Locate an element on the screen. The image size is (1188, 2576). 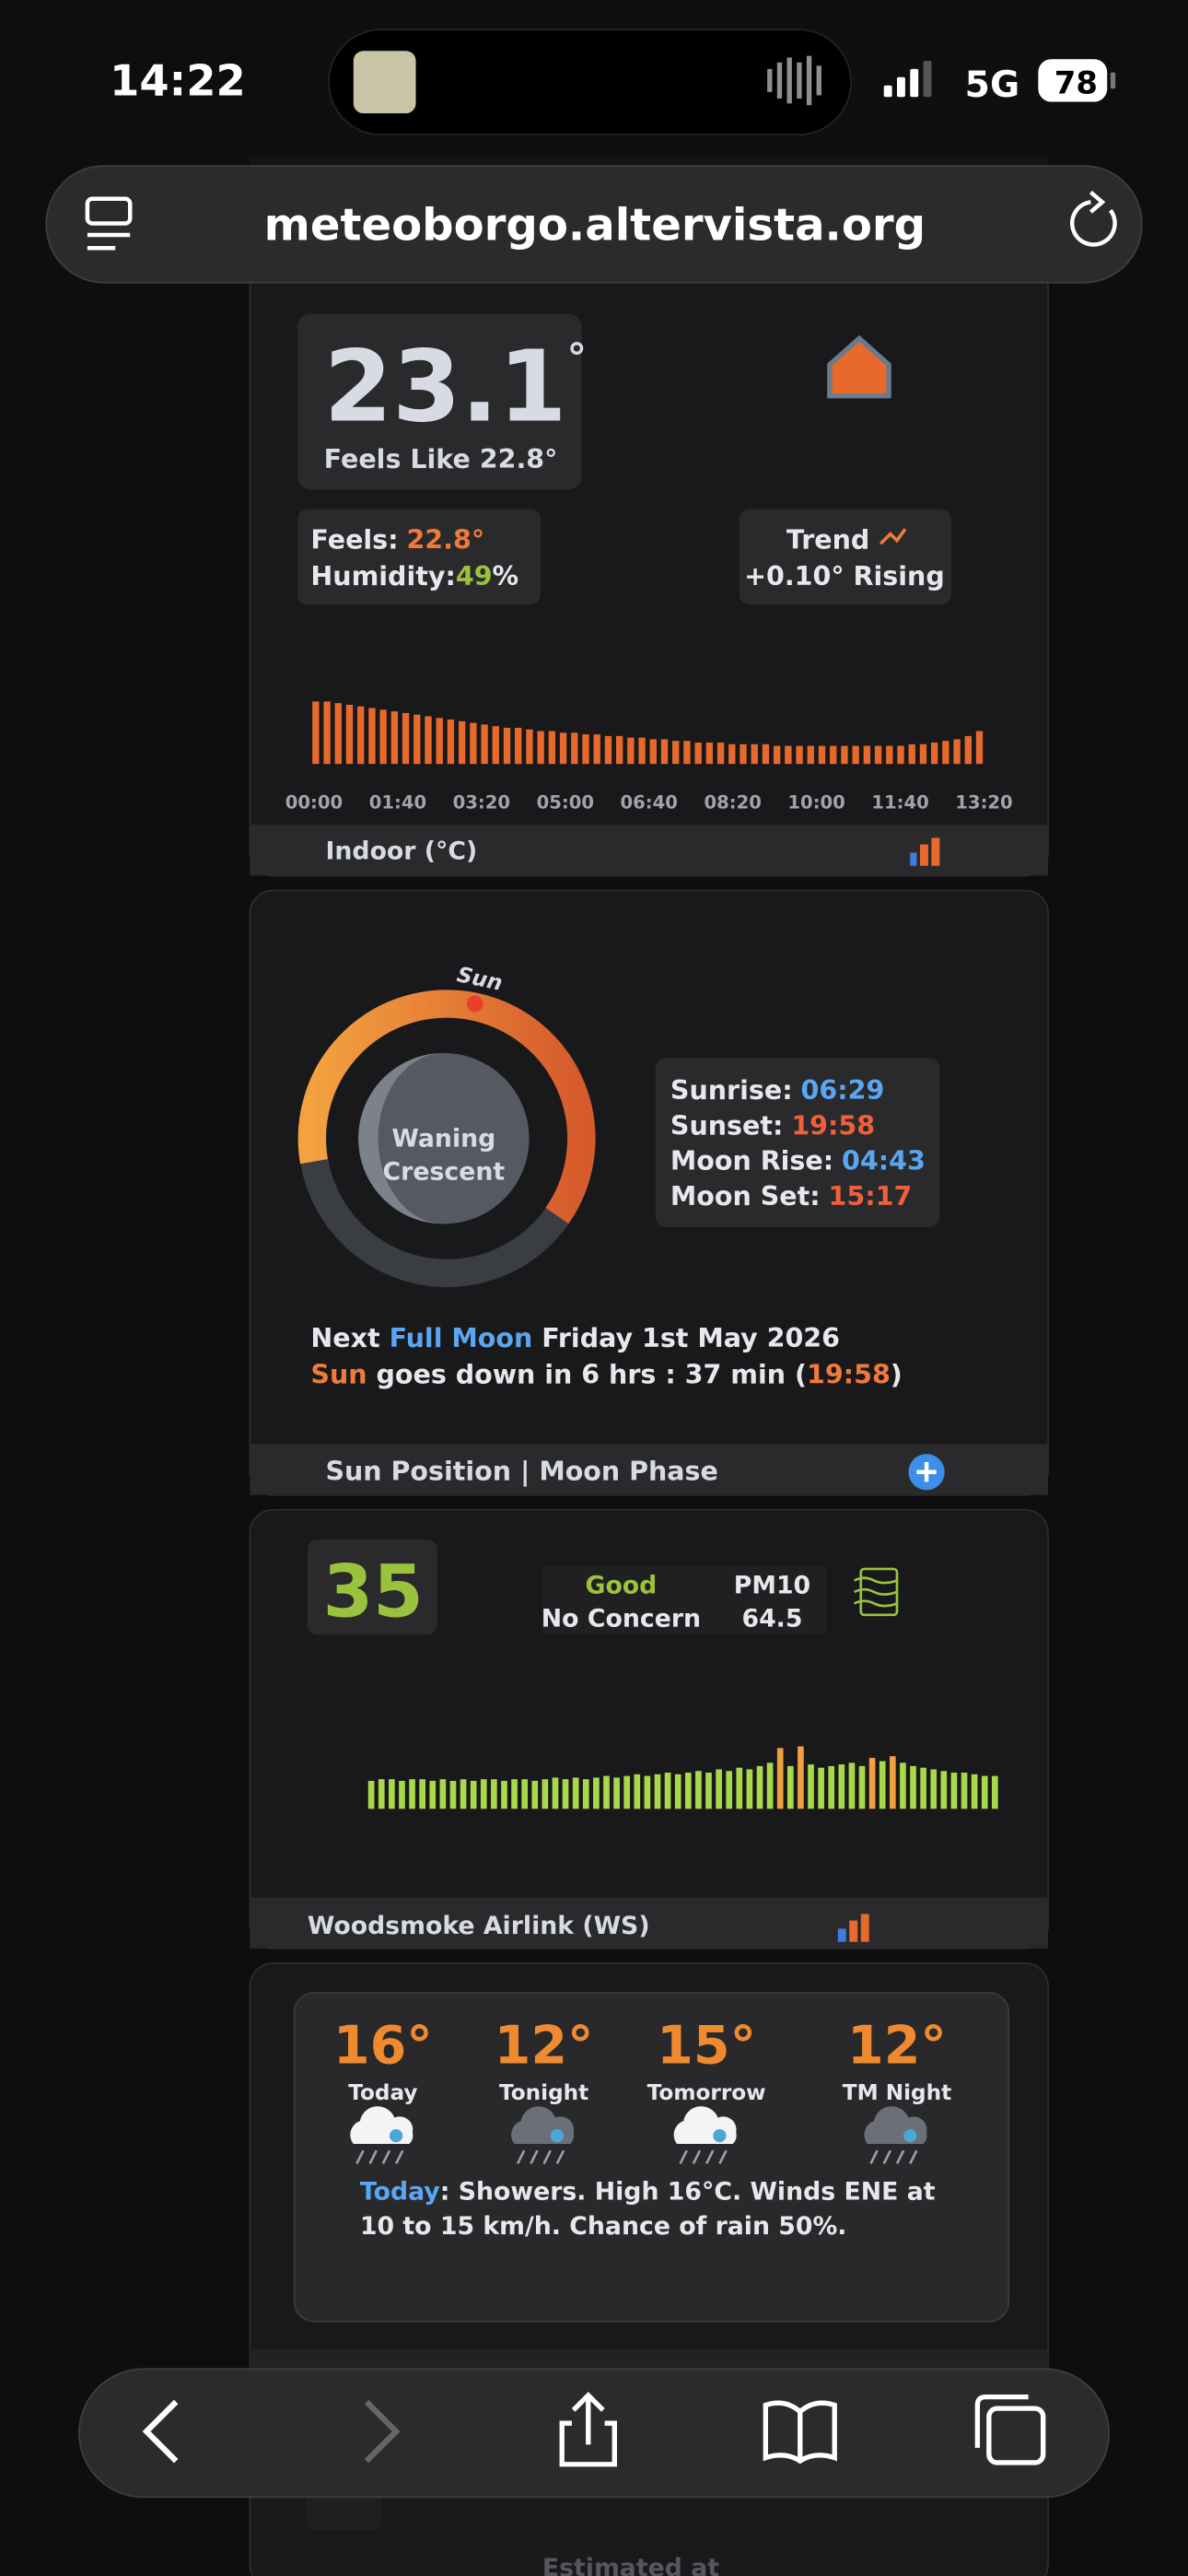
address-bar: meteoborgo.altervista.org is located at coordinates (594, 224).